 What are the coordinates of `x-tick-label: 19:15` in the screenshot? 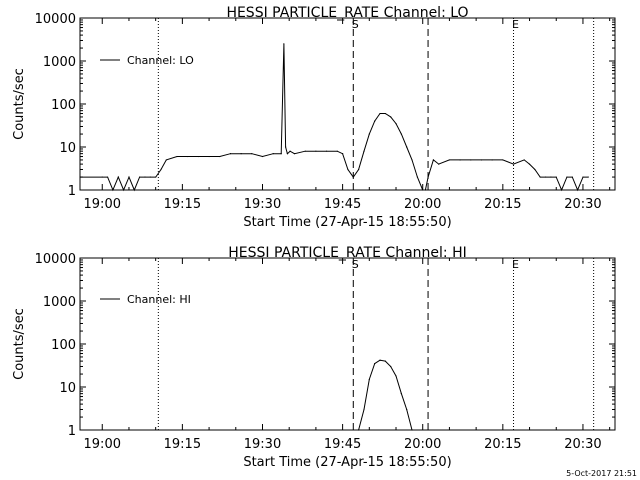 It's located at (182, 204).